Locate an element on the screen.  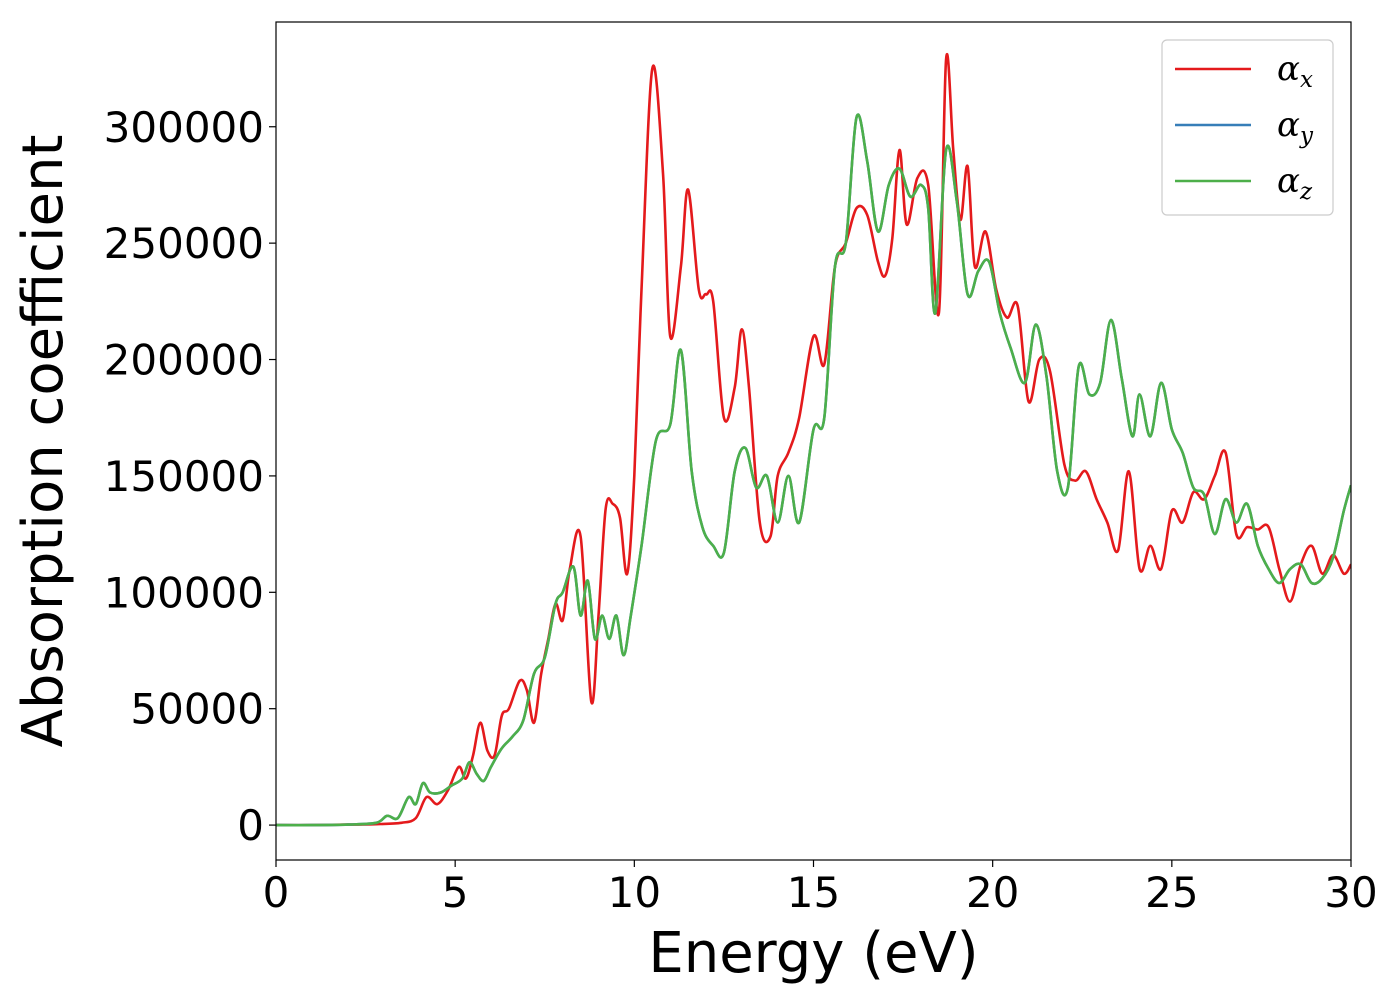
x-axis-label: Energy (eV) is located at coordinates (813, 953).